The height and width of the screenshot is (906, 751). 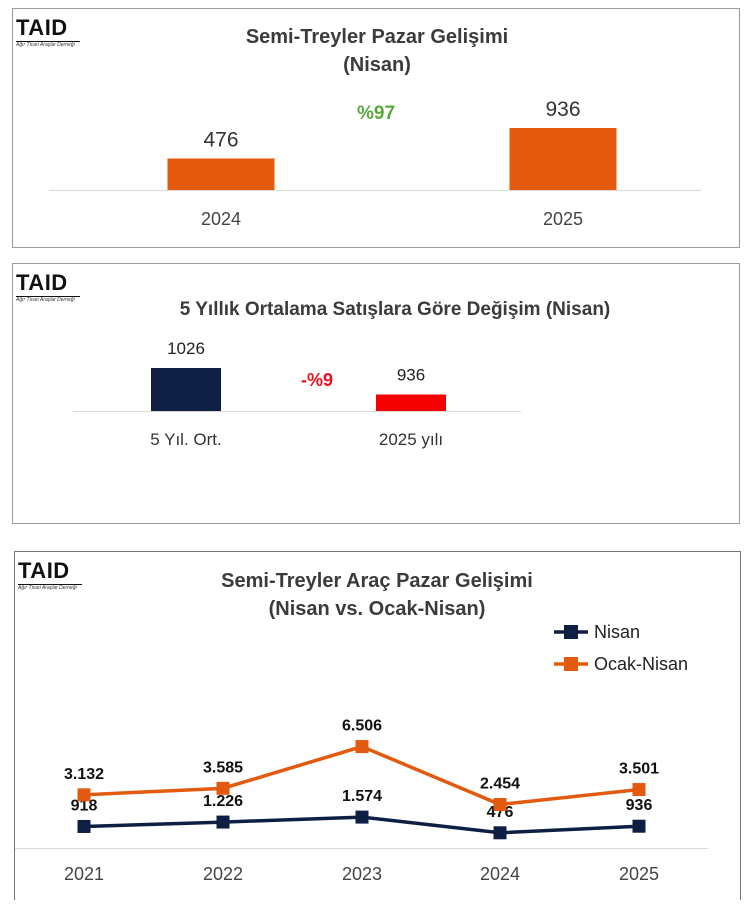 I want to click on change-label: %97, so click(x=376, y=113).